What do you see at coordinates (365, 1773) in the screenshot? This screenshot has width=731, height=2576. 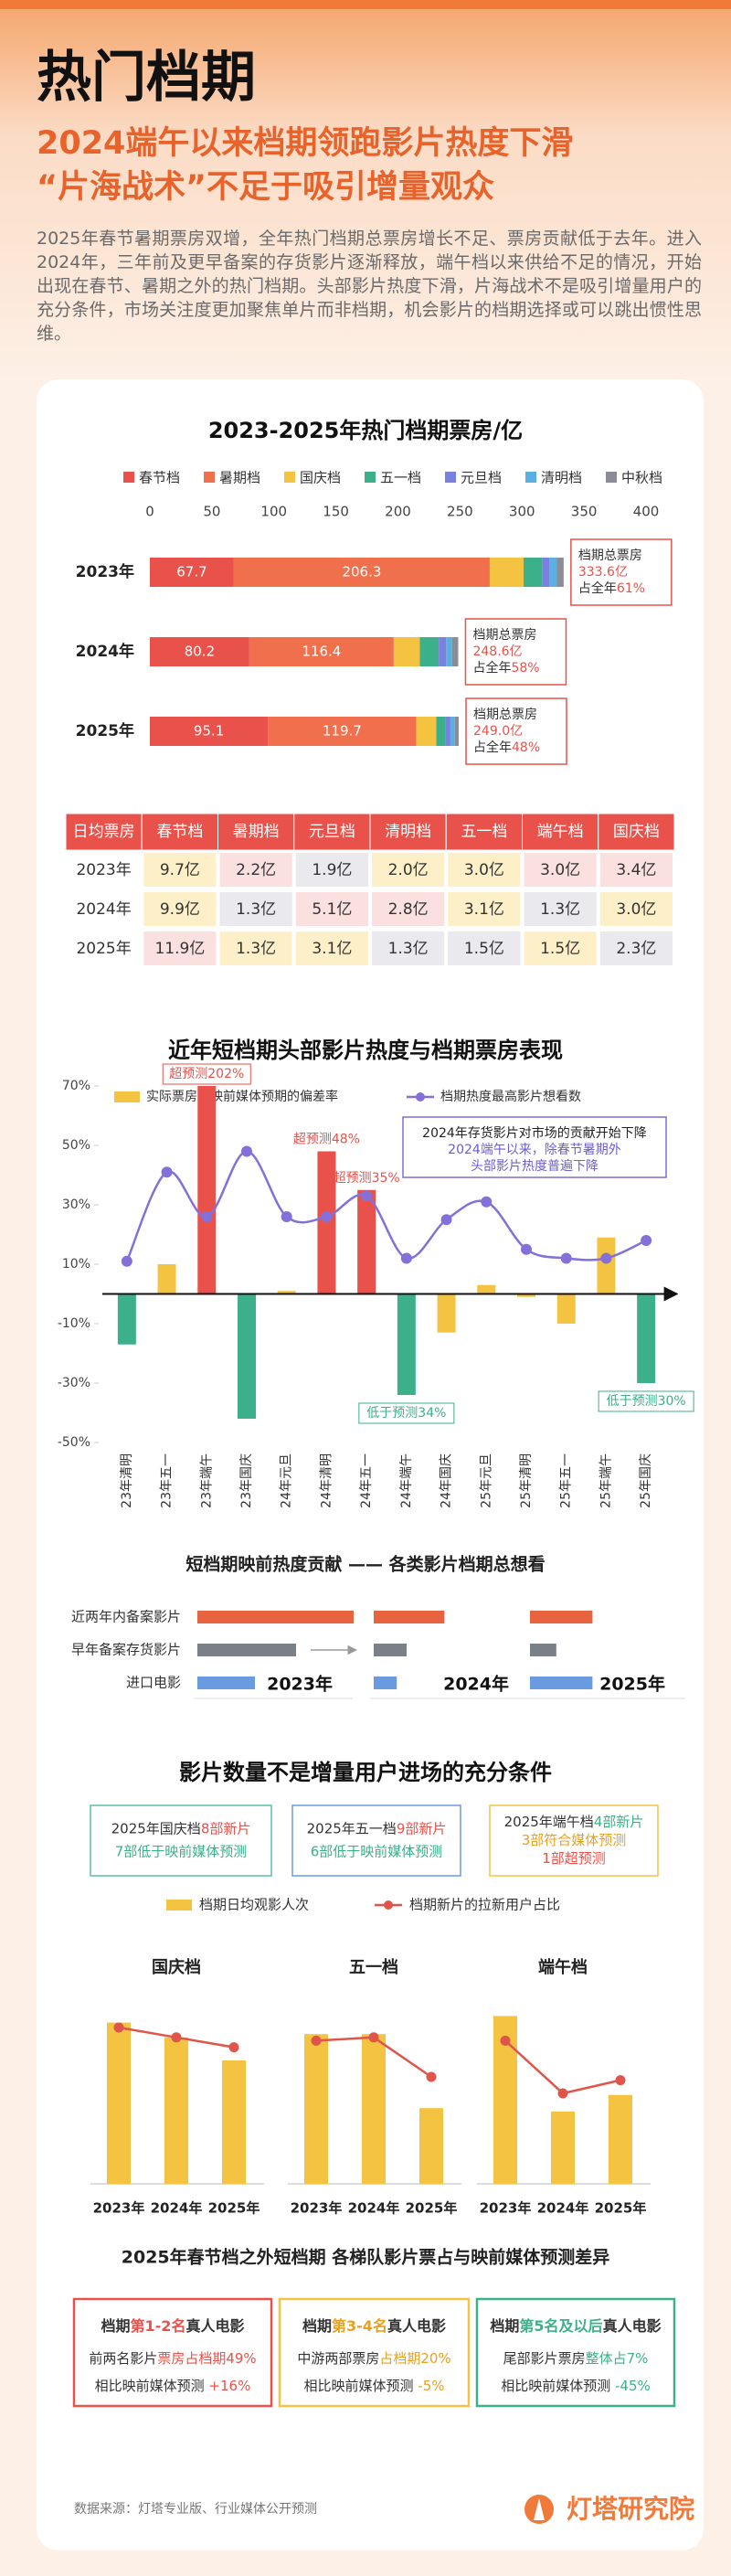 I see `chart-title: 影片数量不是增量用户进场的充分条件` at bounding box center [365, 1773].